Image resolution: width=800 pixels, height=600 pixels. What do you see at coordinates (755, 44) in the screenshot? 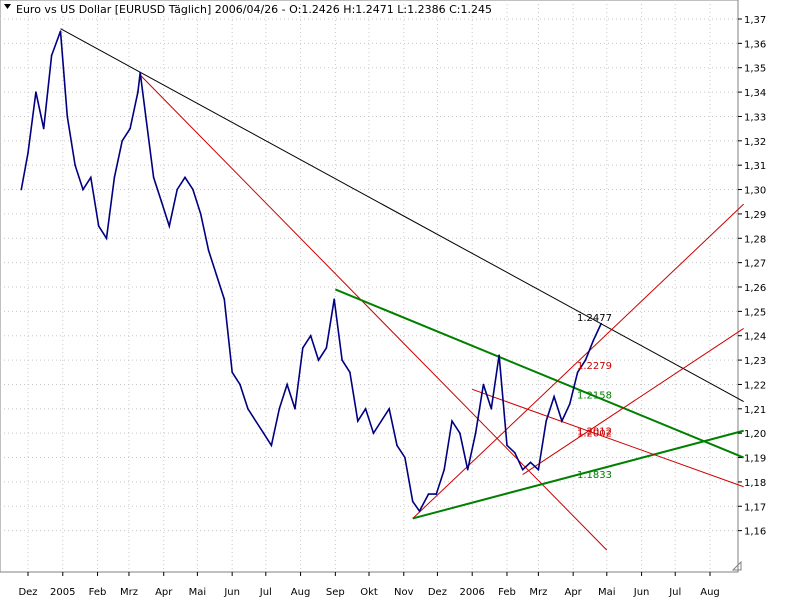
I see `y-tick-label: 1,36` at bounding box center [755, 44].